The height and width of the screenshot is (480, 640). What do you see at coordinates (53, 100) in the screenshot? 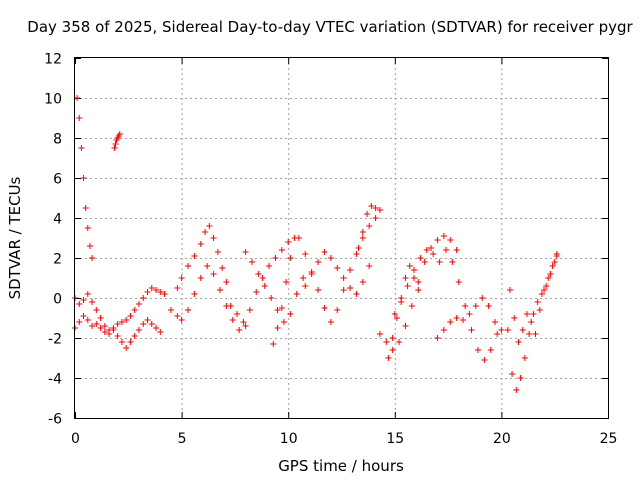
I see `y-tick-label: 10` at bounding box center [53, 100].